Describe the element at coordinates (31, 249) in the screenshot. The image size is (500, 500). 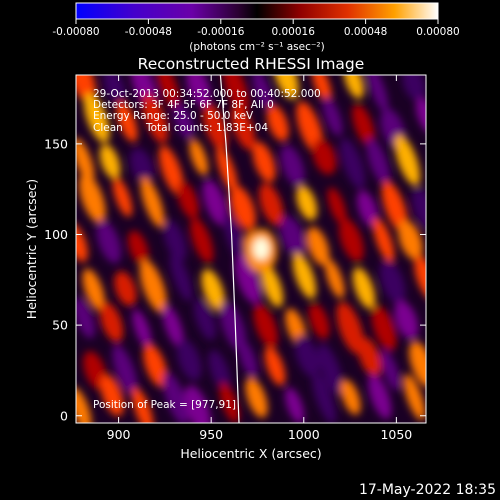
I see `y-axis-label: Heliocentric Y (arcsec)` at that location.